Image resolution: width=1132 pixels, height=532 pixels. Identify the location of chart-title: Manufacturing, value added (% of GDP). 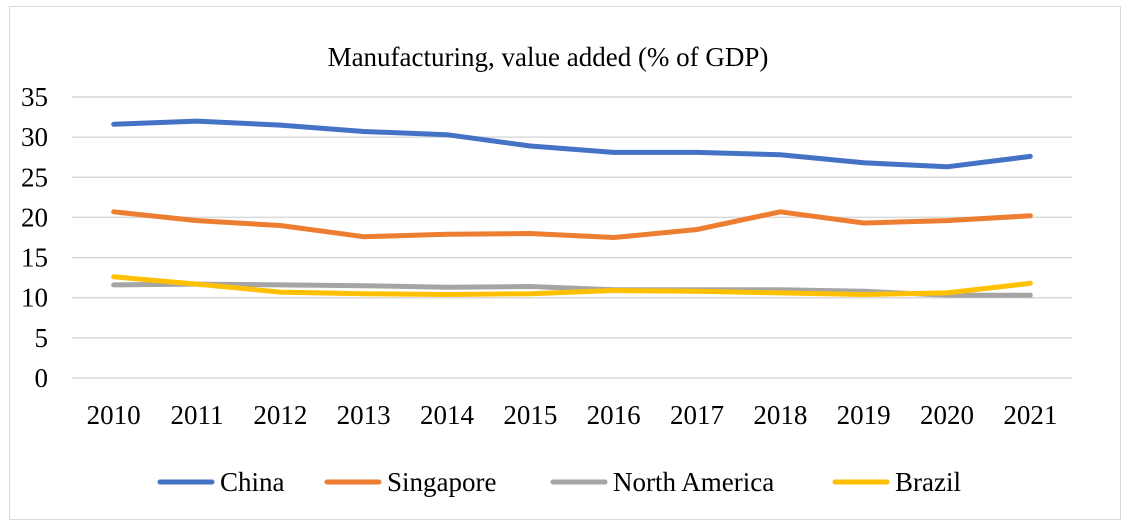
(548, 57).